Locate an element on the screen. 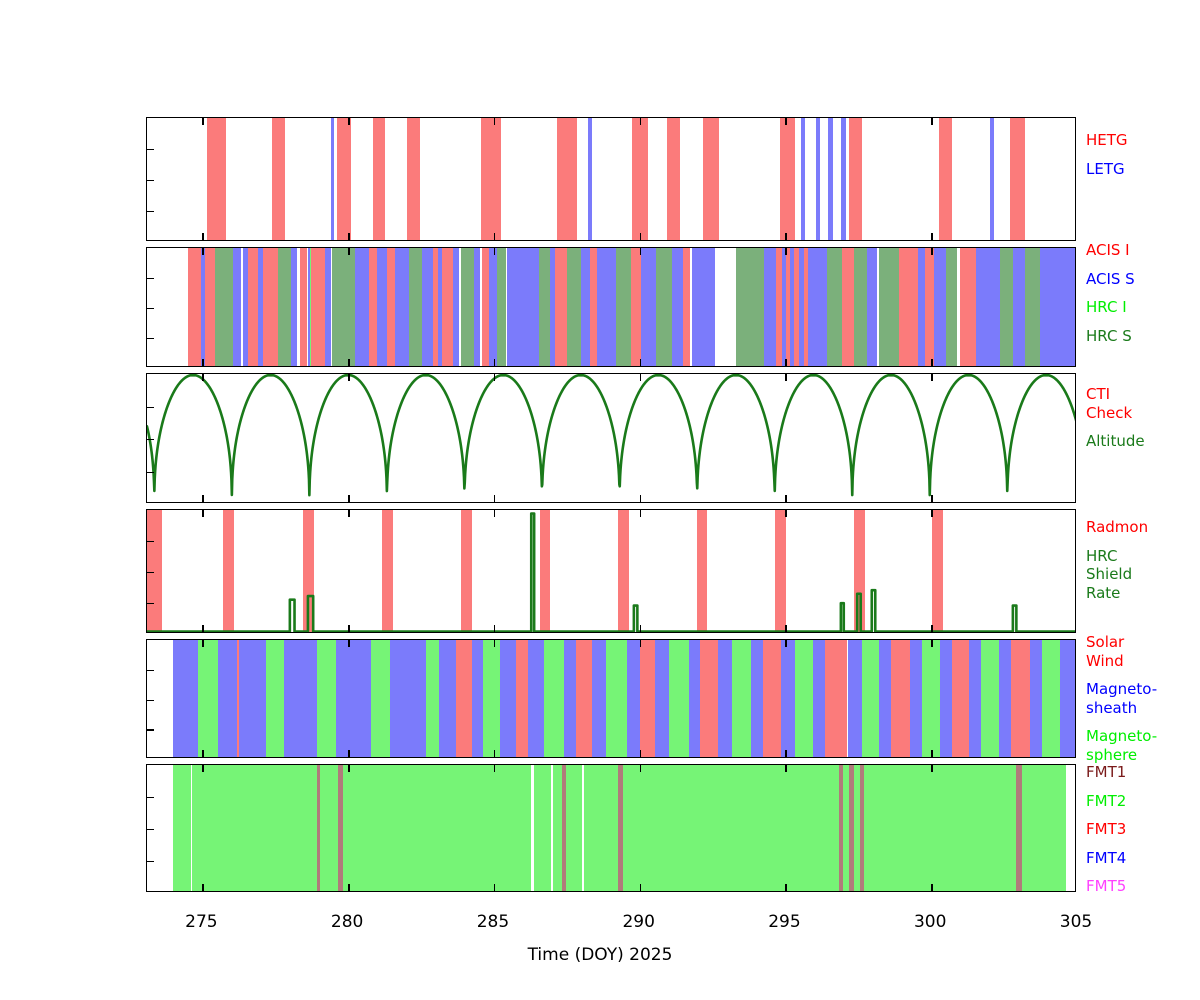  x-tick-label: 280 is located at coordinates (347, 922).